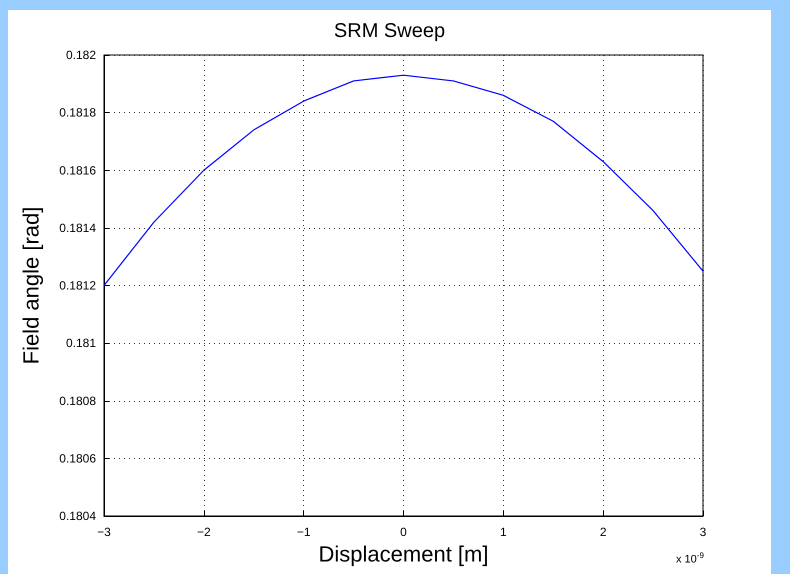 Image resolution: width=790 pixels, height=574 pixels. I want to click on y-tick-label: 0.1814, so click(77, 227).